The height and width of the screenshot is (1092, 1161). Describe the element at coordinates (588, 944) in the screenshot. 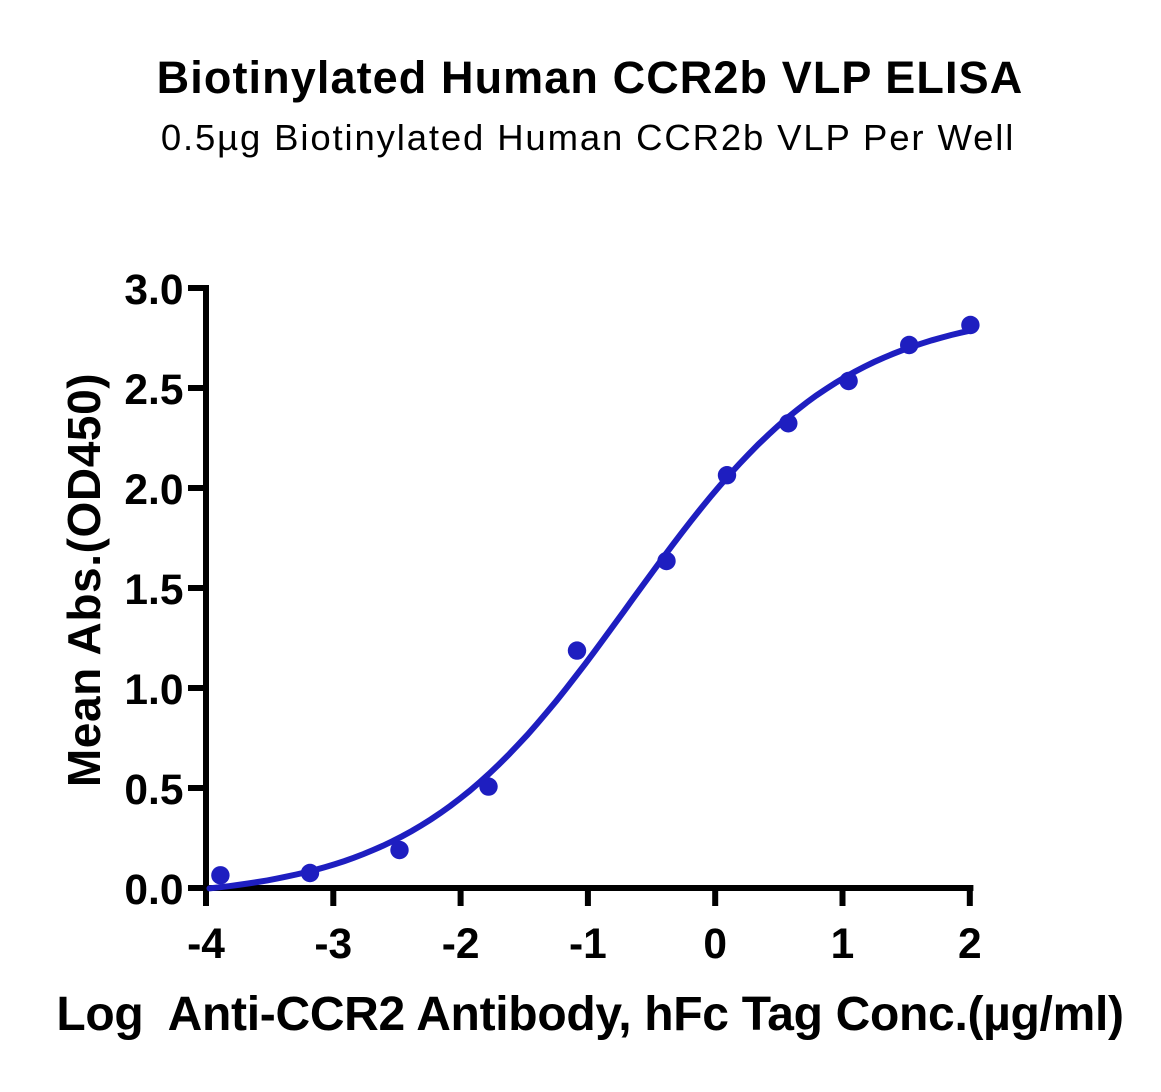

I see `svg-text: -1` at that location.